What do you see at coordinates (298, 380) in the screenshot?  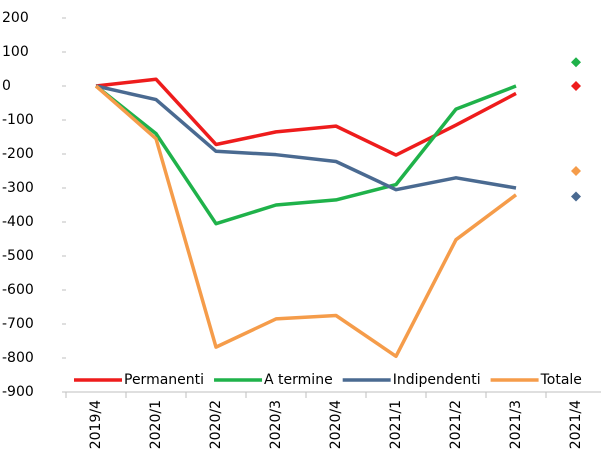 I see `legend-label: A termine` at bounding box center [298, 380].